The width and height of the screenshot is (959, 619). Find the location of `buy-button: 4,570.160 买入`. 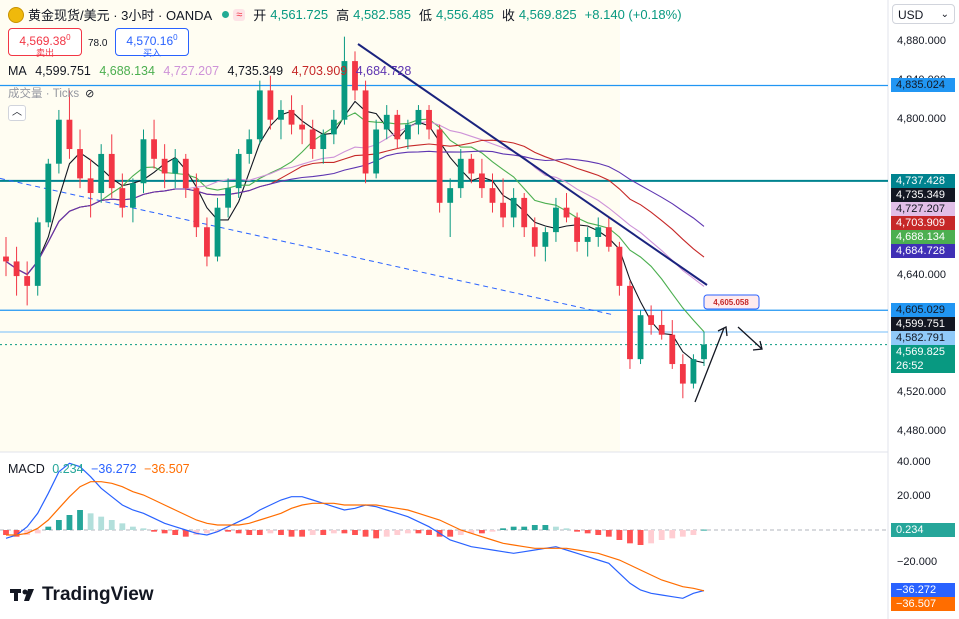

buy-button: 4,570.160 买入 is located at coordinates (152, 43).